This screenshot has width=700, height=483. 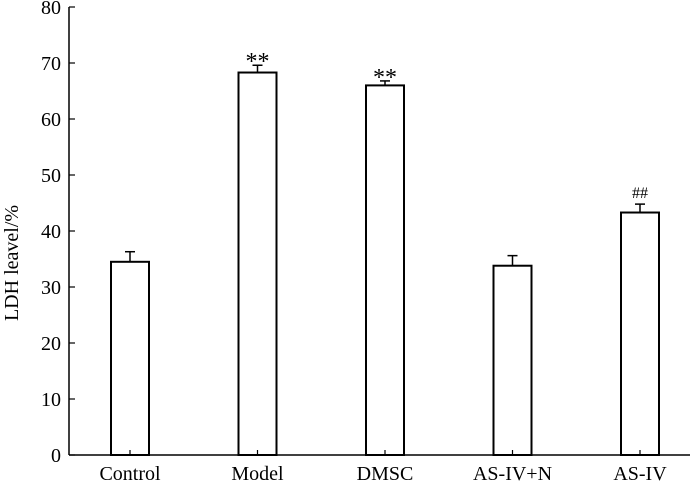 What do you see at coordinates (12, 263) in the screenshot?
I see `y-axis-label: LDH leavel/%` at bounding box center [12, 263].